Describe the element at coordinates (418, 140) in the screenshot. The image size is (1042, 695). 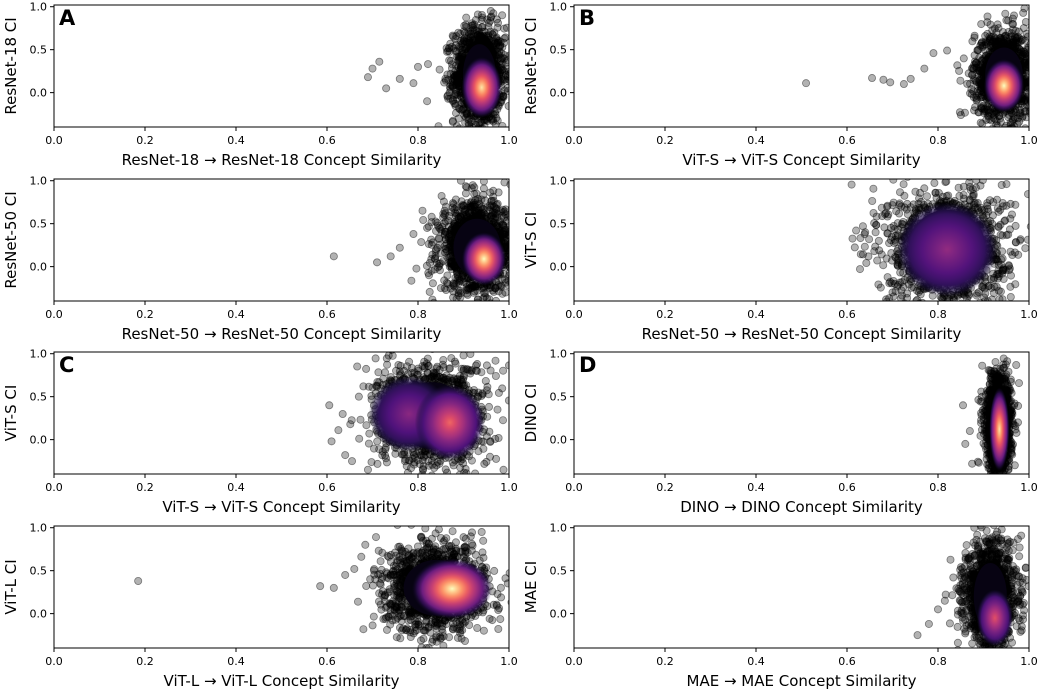
I see `x-tick-label: 0.8` at that location.